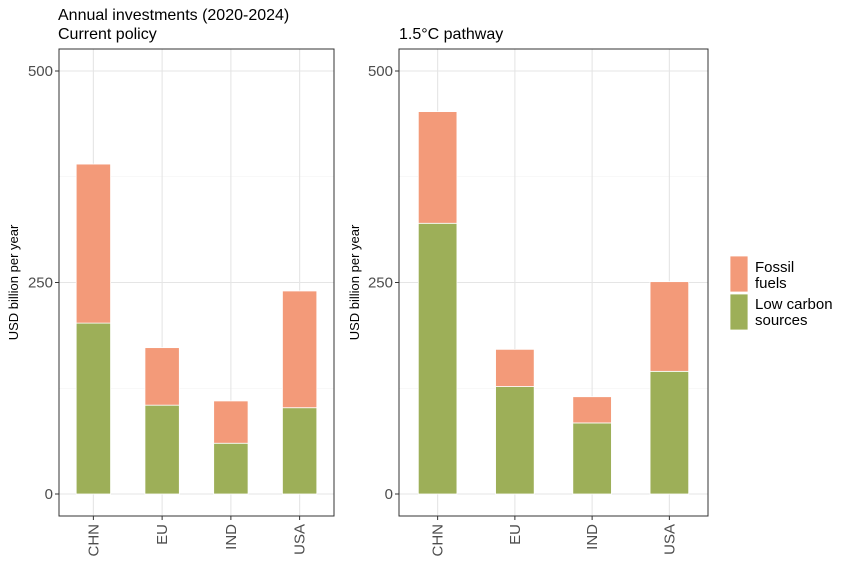  What do you see at coordinates (774, 267) in the screenshot?
I see `legend-label: Fossil` at bounding box center [774, 267].